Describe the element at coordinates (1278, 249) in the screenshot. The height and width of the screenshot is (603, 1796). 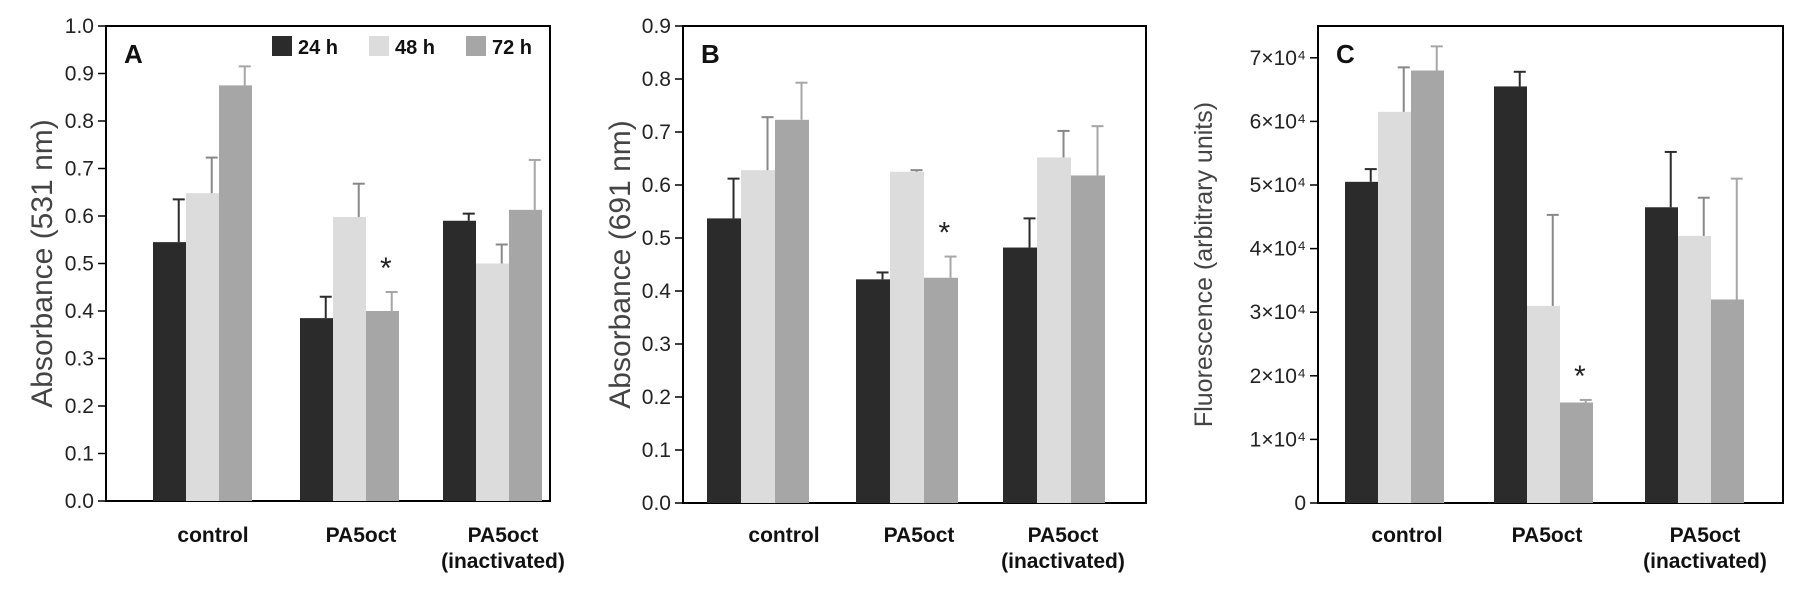
I see `y-tick-label: 4×10⁴` at that location.